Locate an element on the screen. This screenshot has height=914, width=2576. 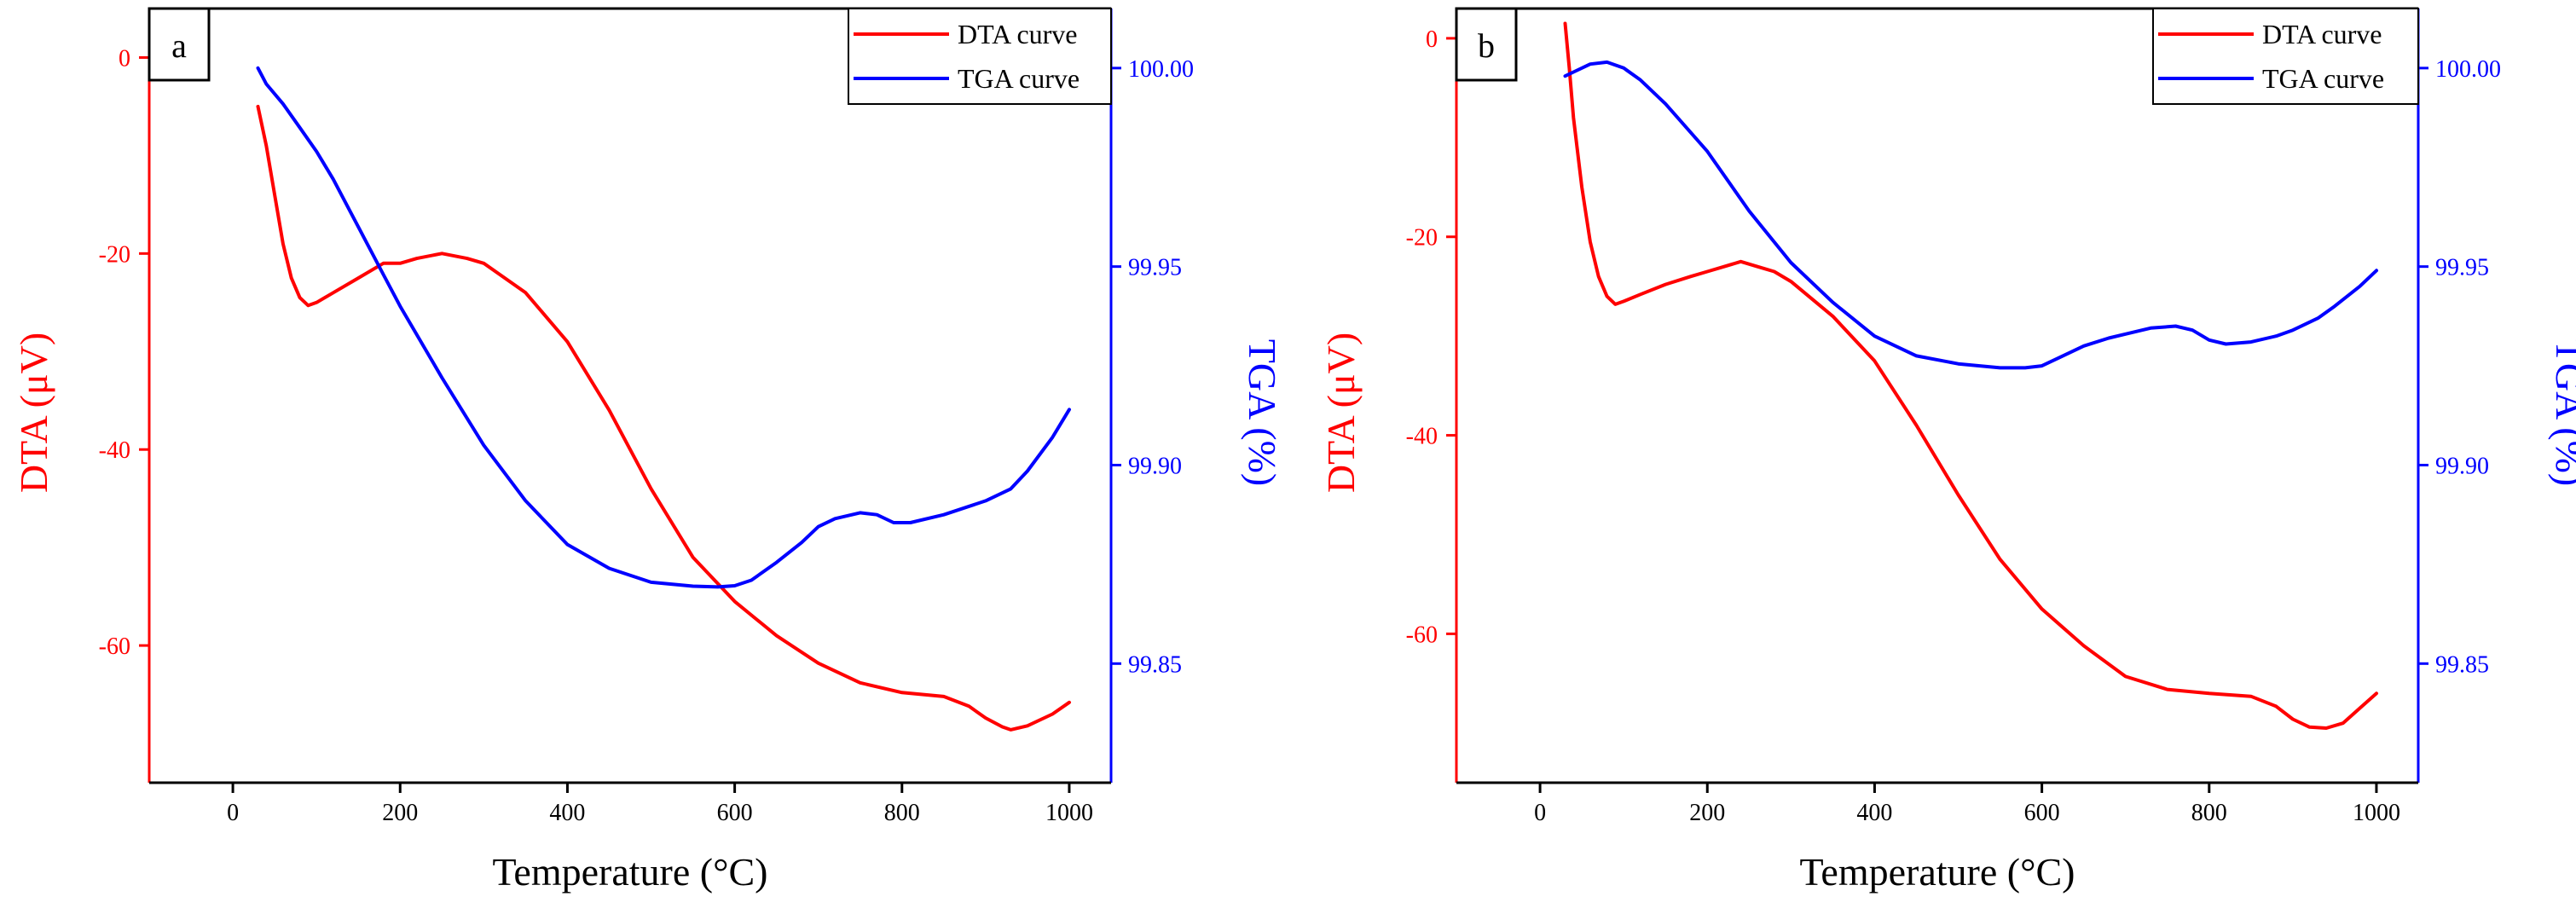
series-line-tga-curve is located at coordinates (1971, 215).